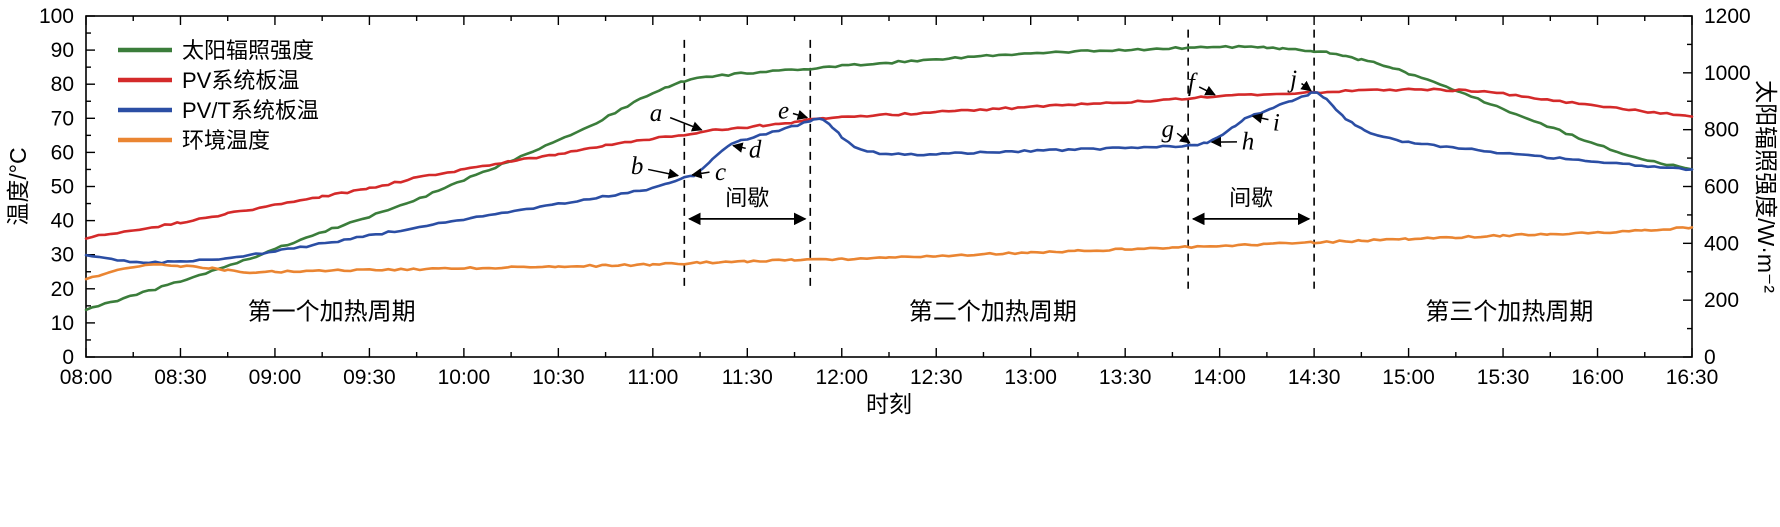 The height and width of the screenshot is (527, 1780). I want to click on annotation-arrow-j, so click(1306, 87).